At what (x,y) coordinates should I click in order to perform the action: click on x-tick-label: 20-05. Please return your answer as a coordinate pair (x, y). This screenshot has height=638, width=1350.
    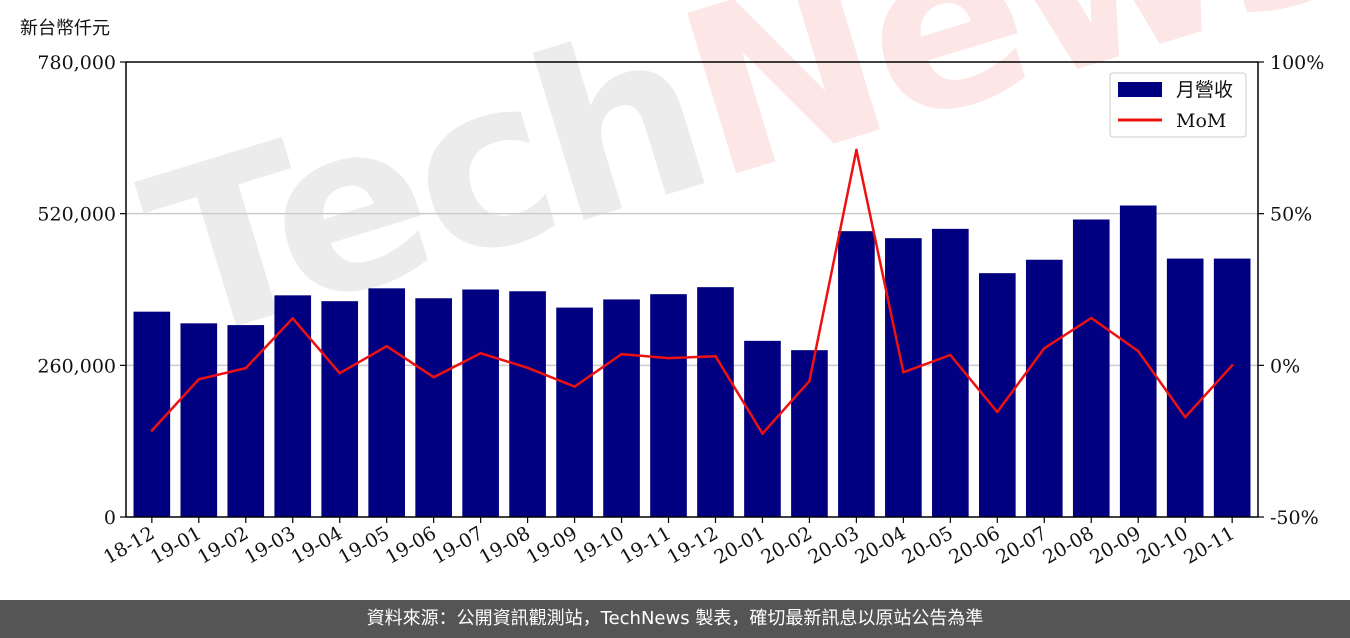
    Looking at the image, I should click on (927, 545).